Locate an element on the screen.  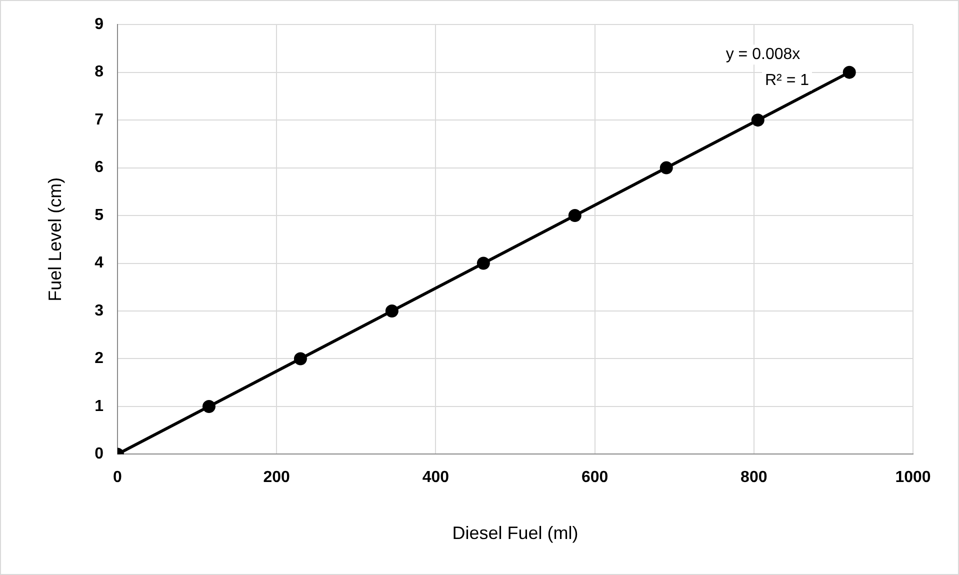
y-tick-label: 8 is located at coordinates (99, 72).